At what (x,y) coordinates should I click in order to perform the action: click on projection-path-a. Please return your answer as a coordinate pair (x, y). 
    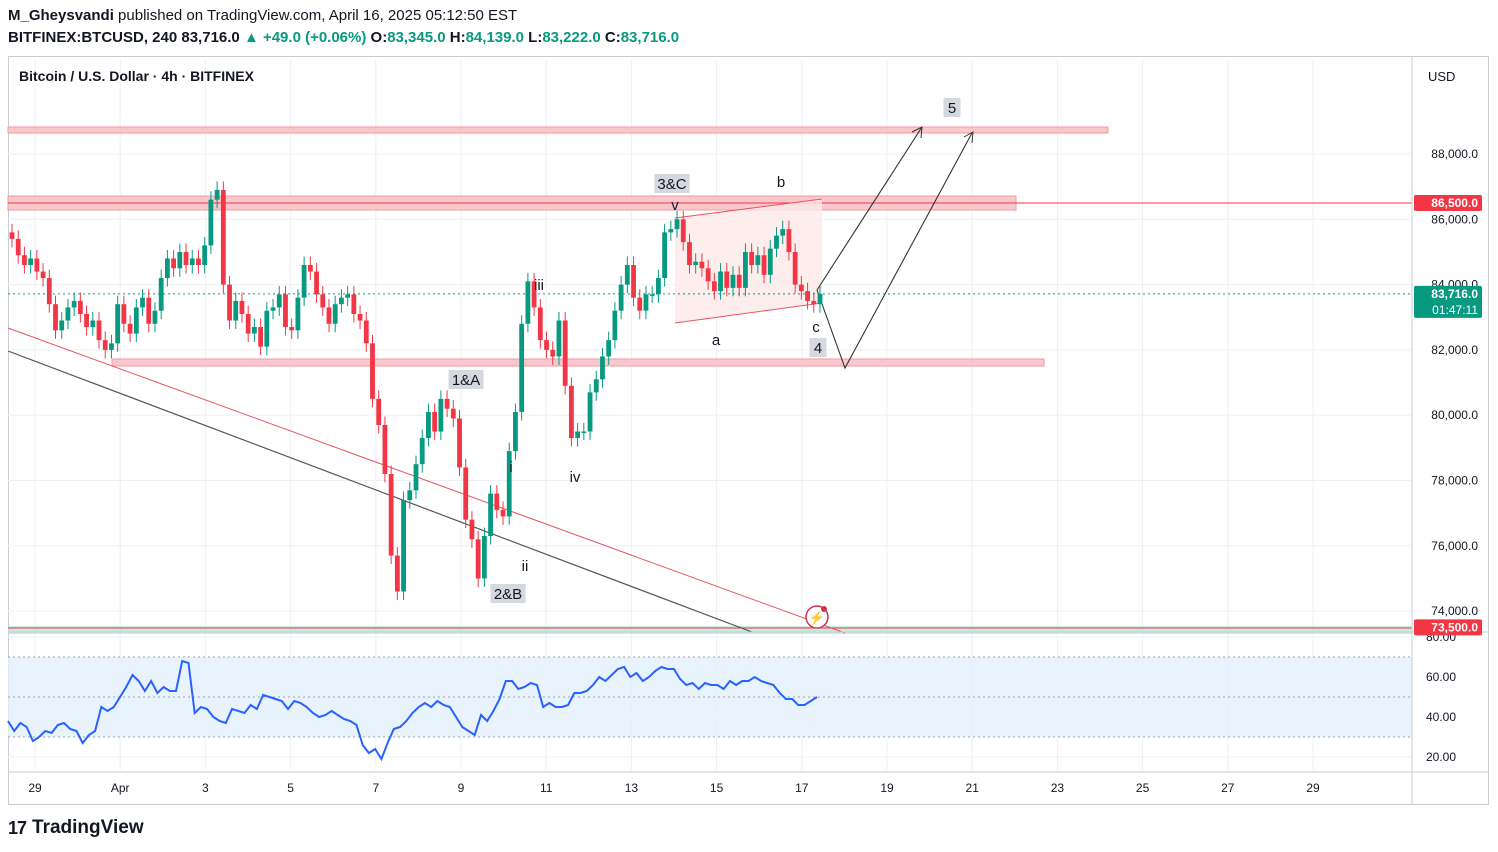
    Looking at the image, I should click on (894, 251).